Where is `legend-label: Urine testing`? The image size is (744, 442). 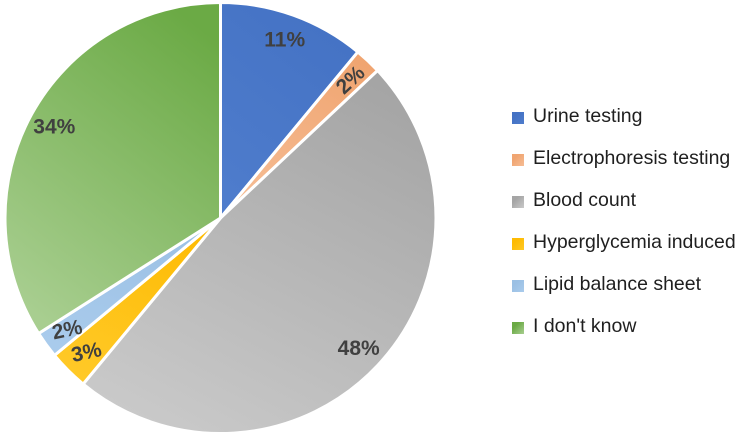 legend-label: Urine testing is located at coordinates (588, 116).